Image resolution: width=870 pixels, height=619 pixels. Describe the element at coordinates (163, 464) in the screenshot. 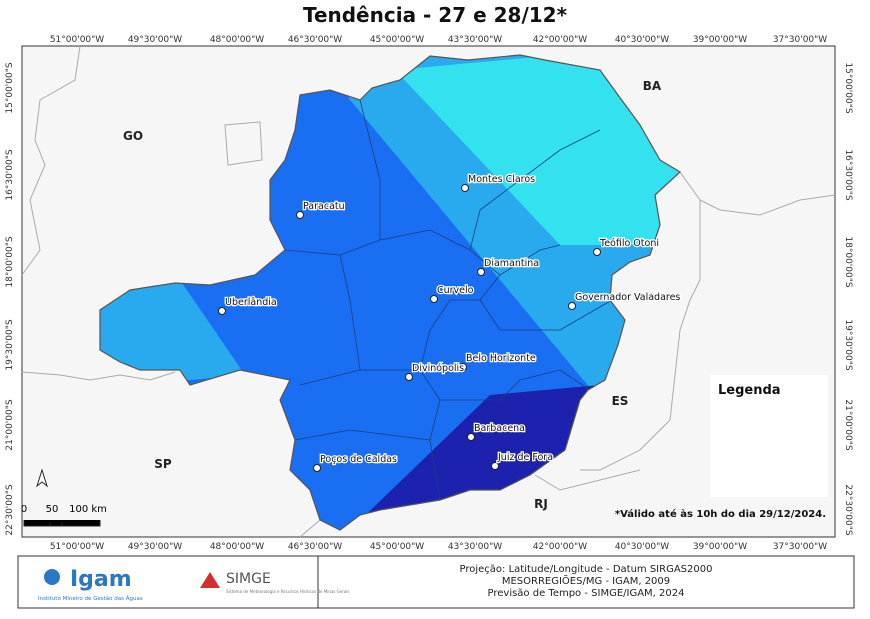

I see `state-label: SP` at that location.